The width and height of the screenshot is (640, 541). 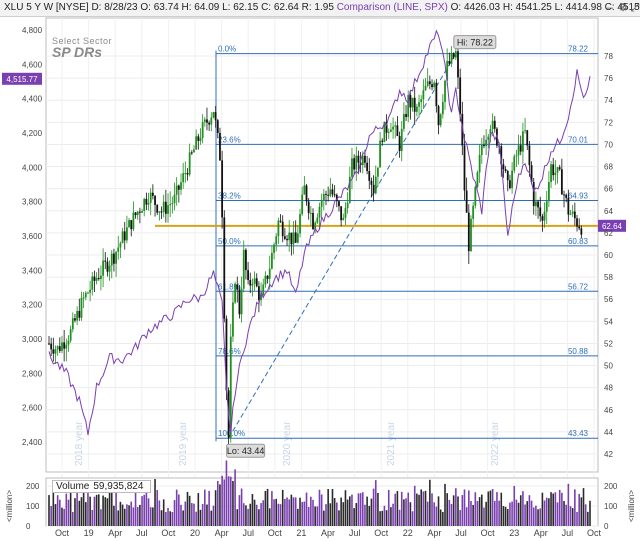 I want to click on fib-percent-label: 50.0%, so click(x=229, y=241).